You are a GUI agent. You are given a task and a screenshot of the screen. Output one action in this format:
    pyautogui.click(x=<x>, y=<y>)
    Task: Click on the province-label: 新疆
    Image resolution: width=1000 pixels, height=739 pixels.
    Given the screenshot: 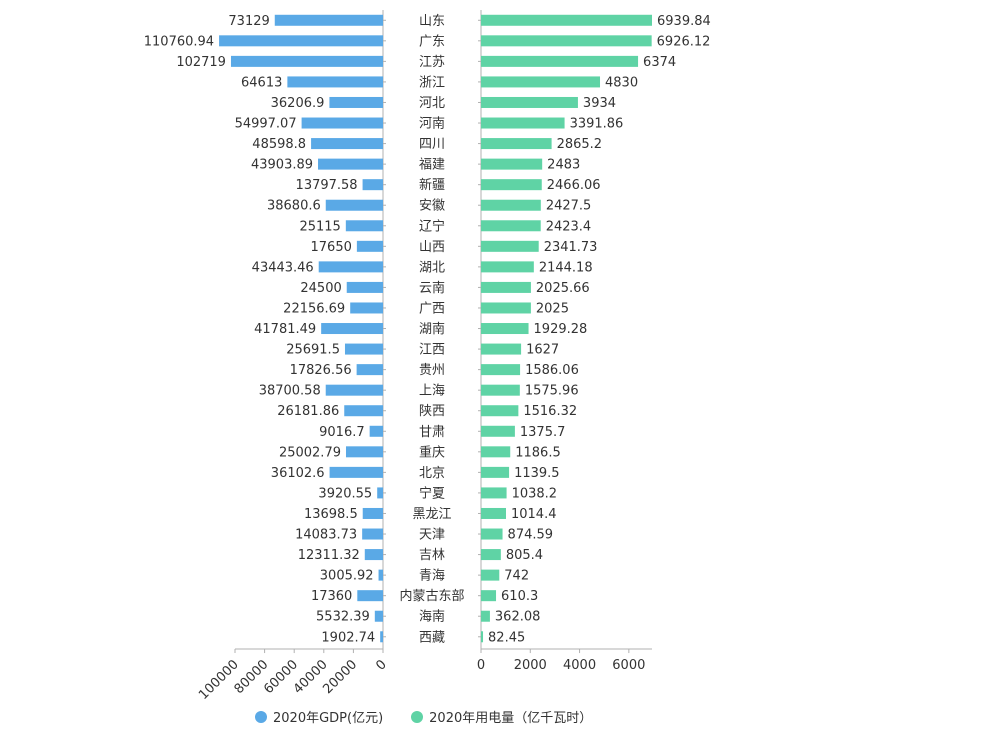 What is the action you would take?
    pyautogui.click(x=432, y=185)
    